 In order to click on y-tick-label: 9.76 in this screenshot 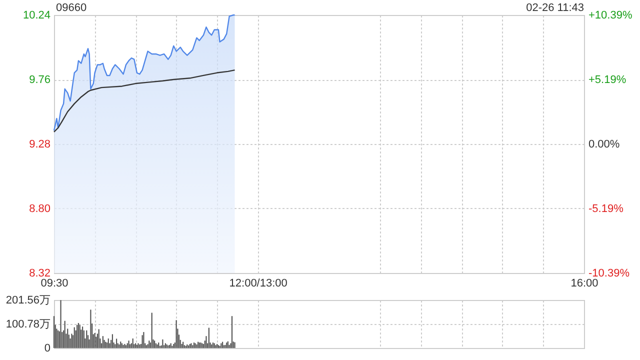, I will do `click(39, 80)`.